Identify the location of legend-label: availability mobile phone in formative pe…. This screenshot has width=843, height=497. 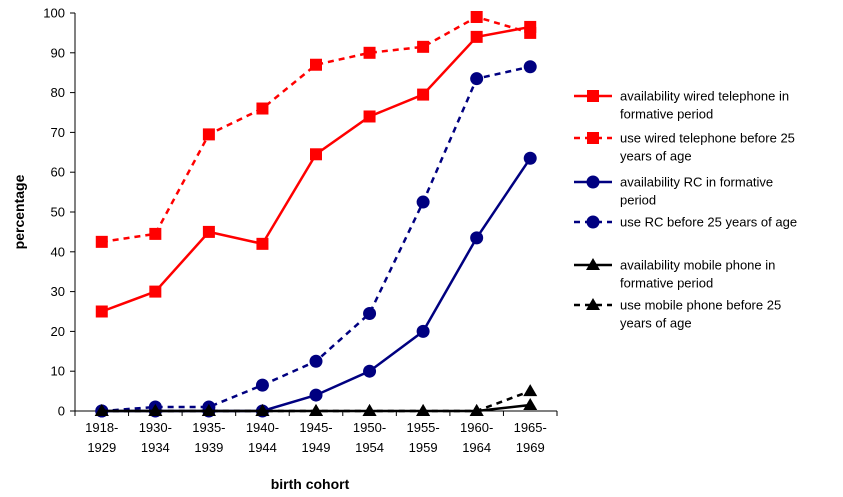
(697, 274).